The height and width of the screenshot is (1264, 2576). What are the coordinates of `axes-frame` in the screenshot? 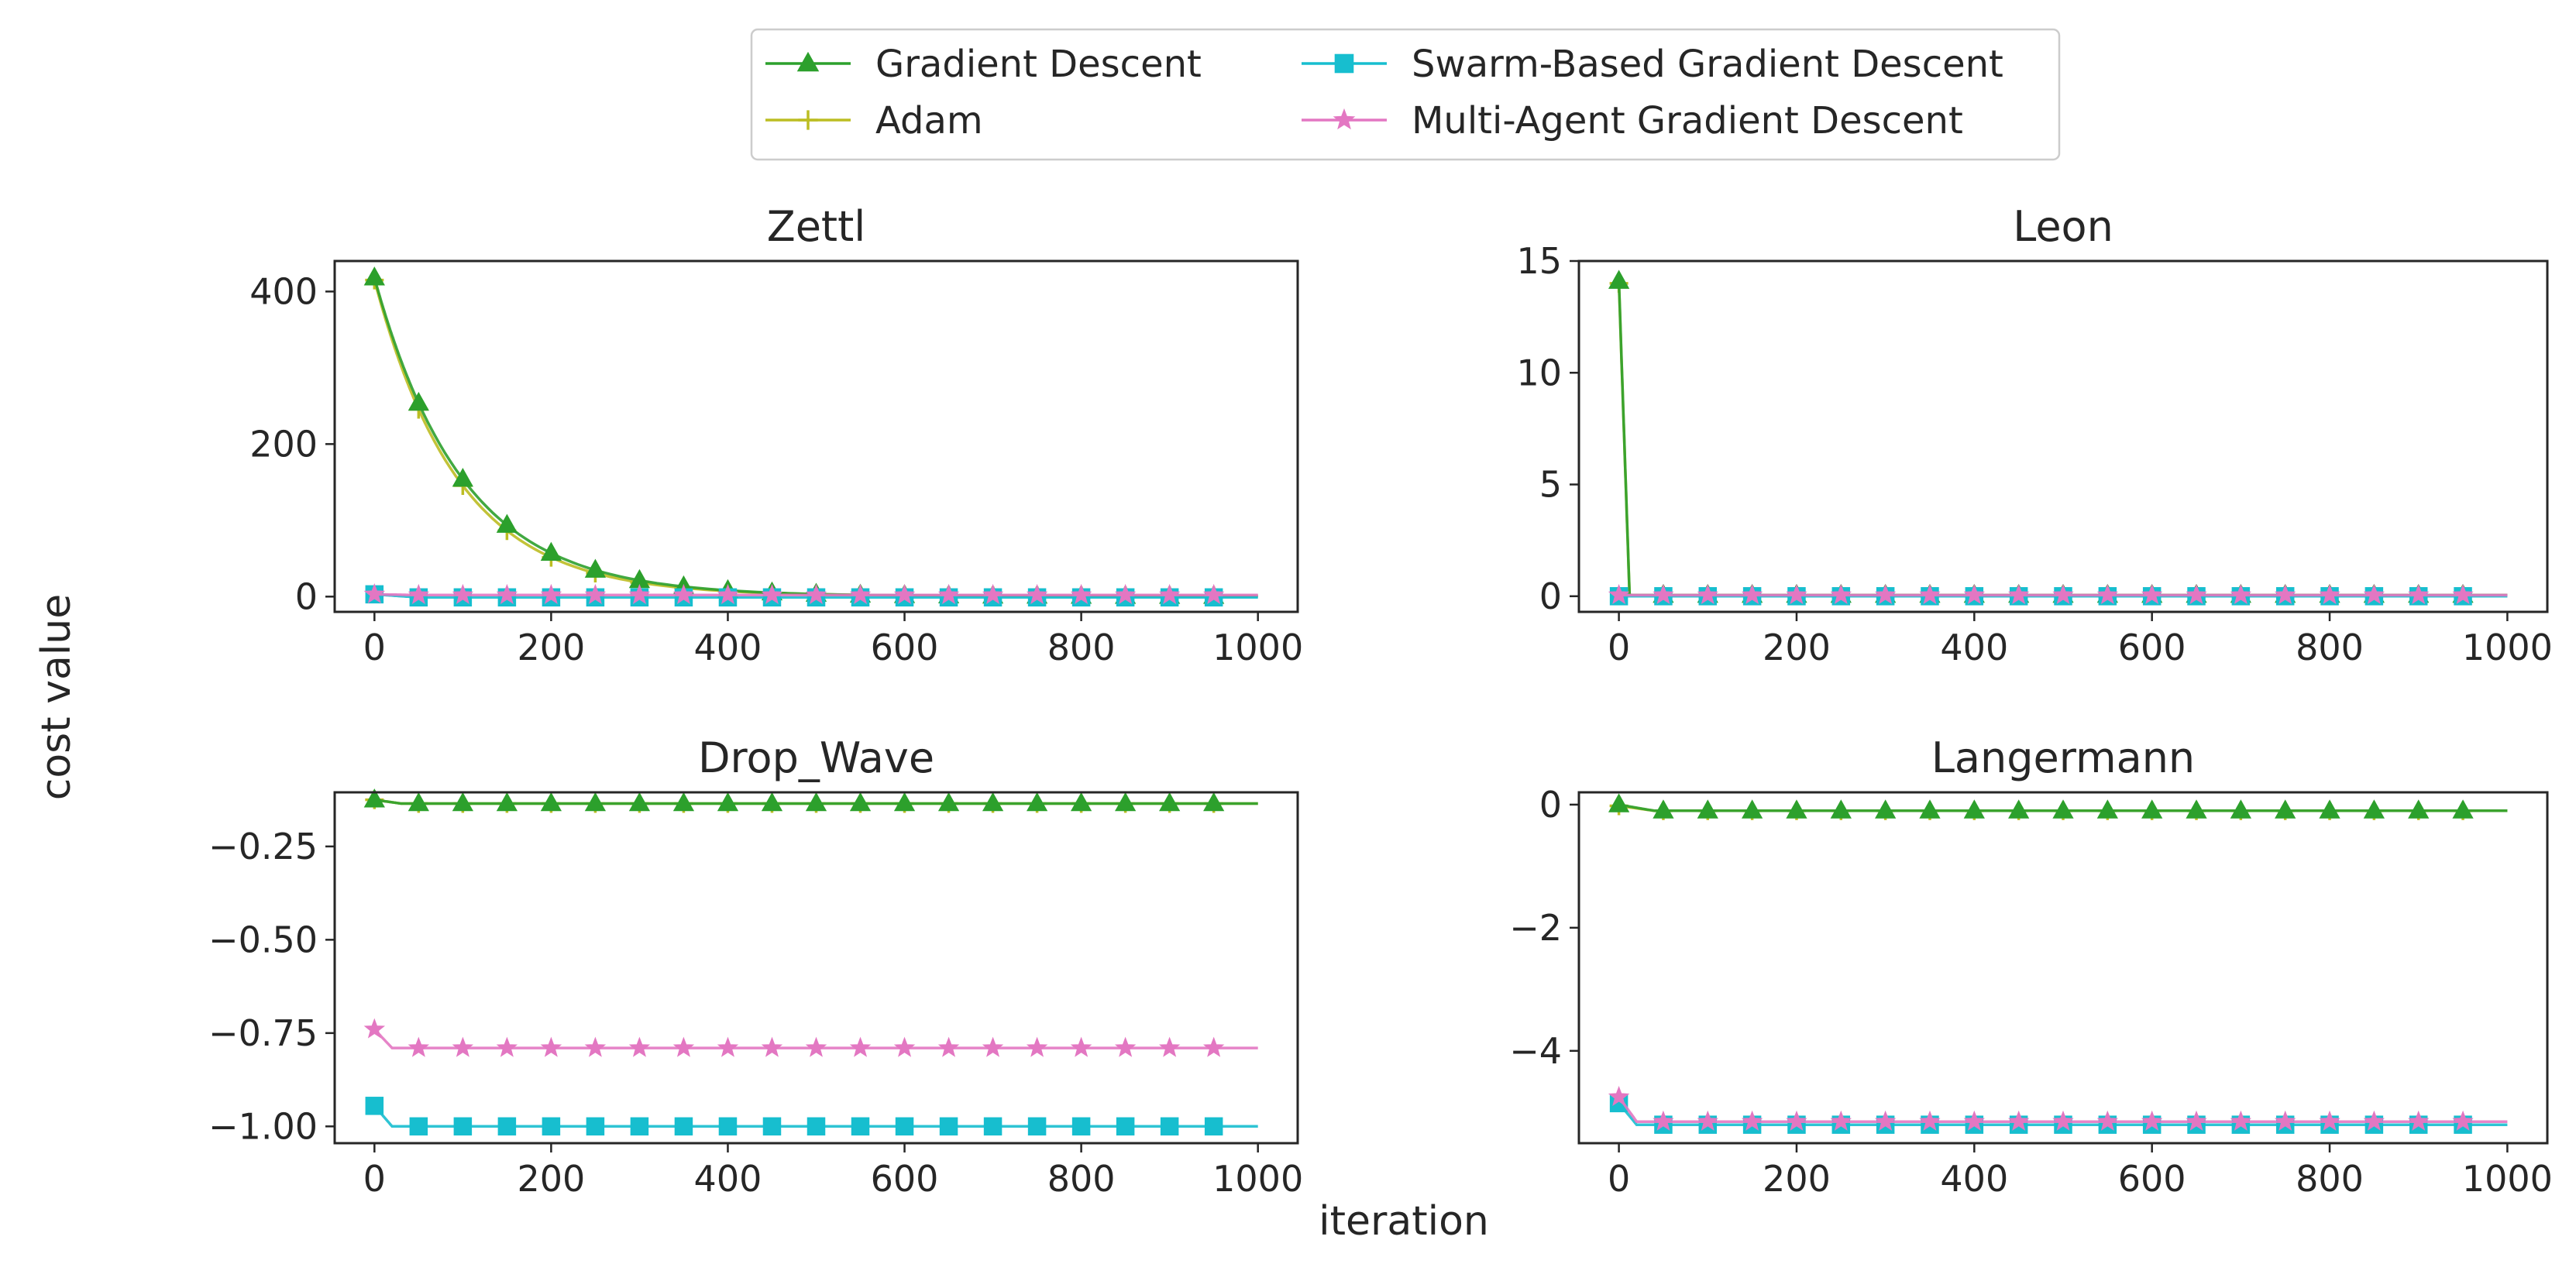 It's located at (2063, 968).